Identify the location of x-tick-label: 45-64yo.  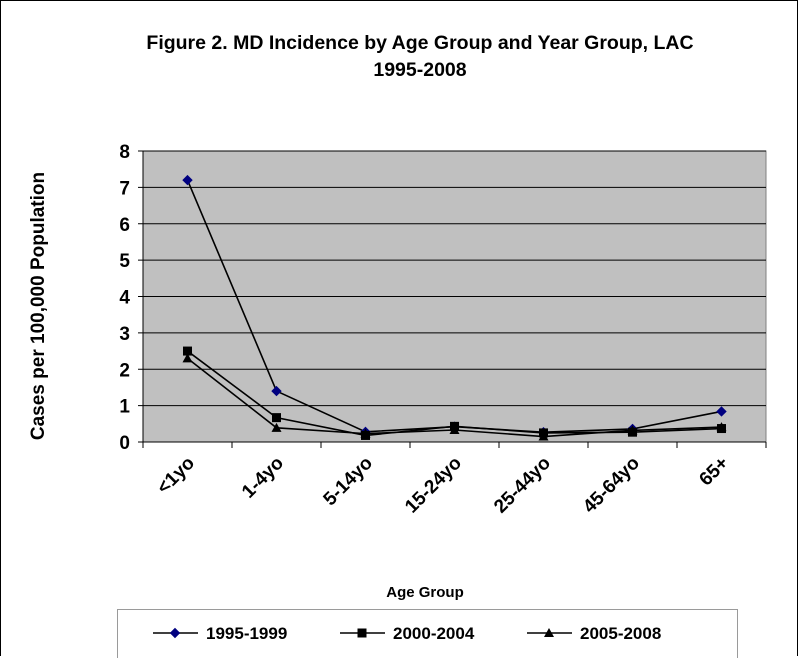
(611, 485).